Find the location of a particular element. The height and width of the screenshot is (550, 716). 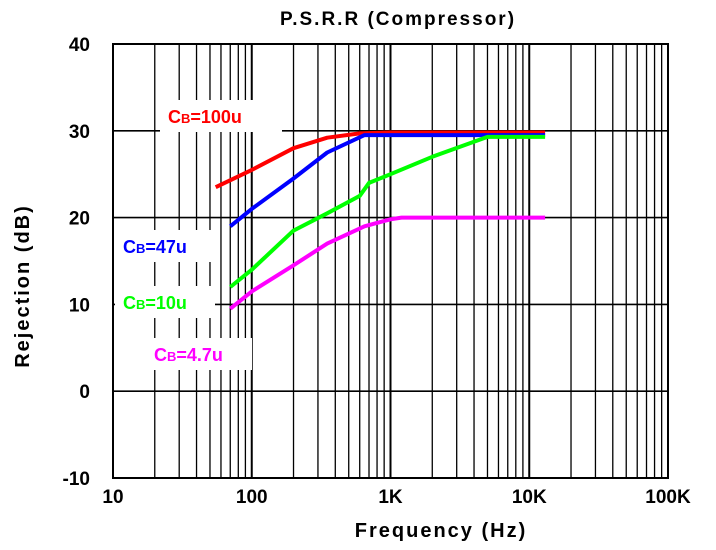

series-label-text: CB=47u is located at coordinates (155, 247).